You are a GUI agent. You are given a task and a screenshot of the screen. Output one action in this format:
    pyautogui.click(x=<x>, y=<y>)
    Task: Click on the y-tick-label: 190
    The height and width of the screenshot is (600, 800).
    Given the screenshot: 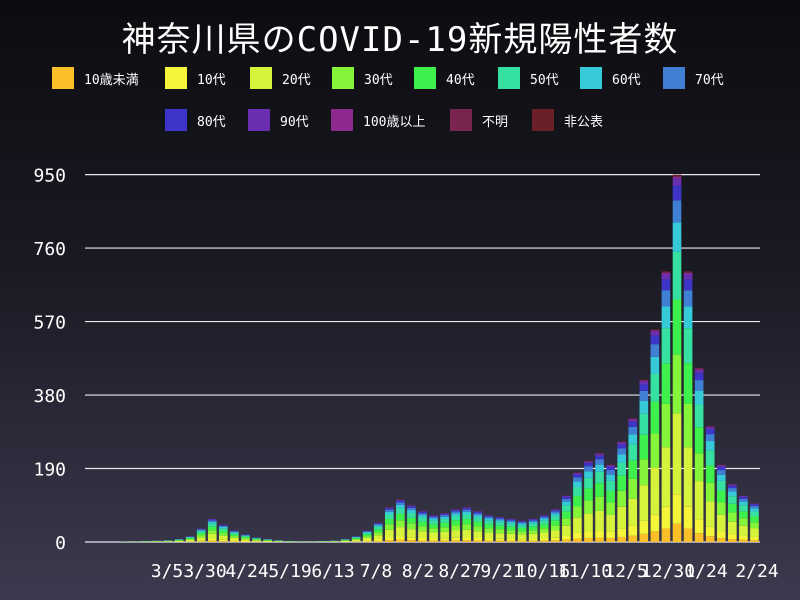 What is the action you would take?
    pyautogui.click(x=49, y=470)
    